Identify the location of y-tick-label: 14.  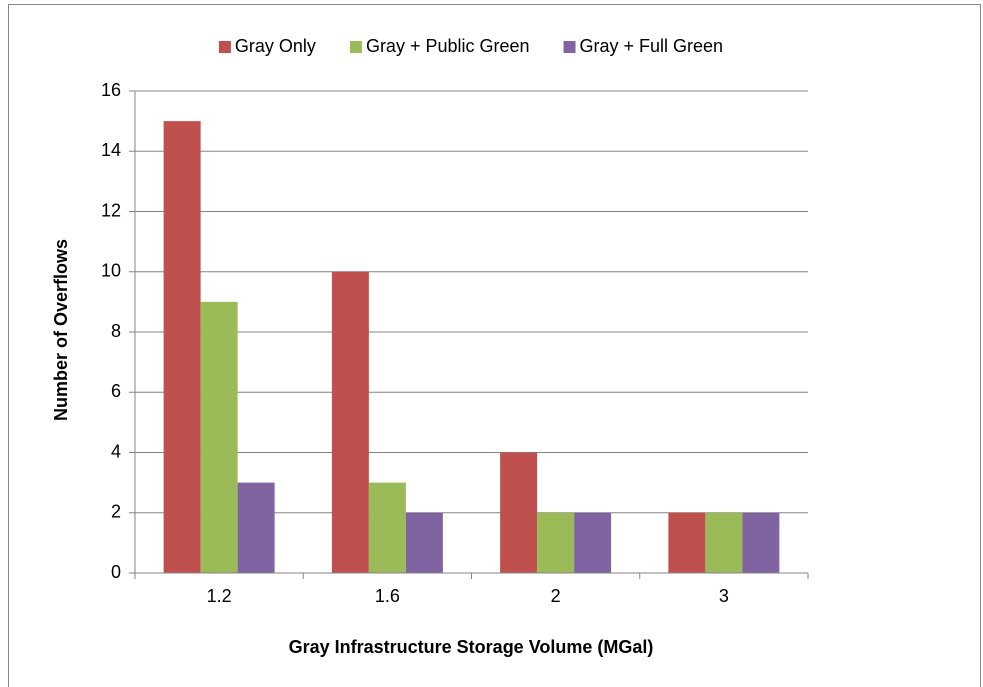
(111, 150).